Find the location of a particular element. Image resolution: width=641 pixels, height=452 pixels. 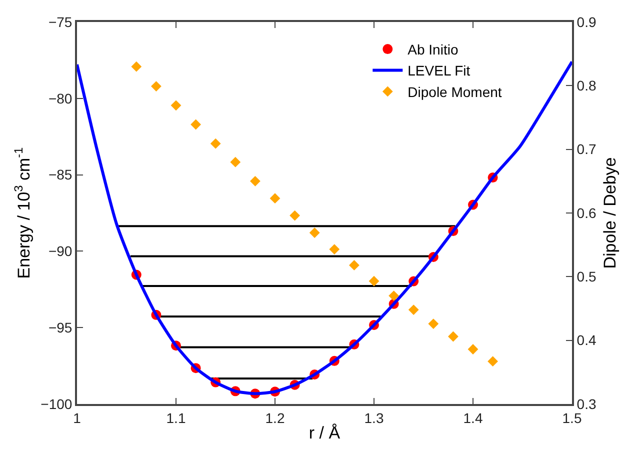

y2-tick-label: 0.4 is located at coordinates (586, 340).